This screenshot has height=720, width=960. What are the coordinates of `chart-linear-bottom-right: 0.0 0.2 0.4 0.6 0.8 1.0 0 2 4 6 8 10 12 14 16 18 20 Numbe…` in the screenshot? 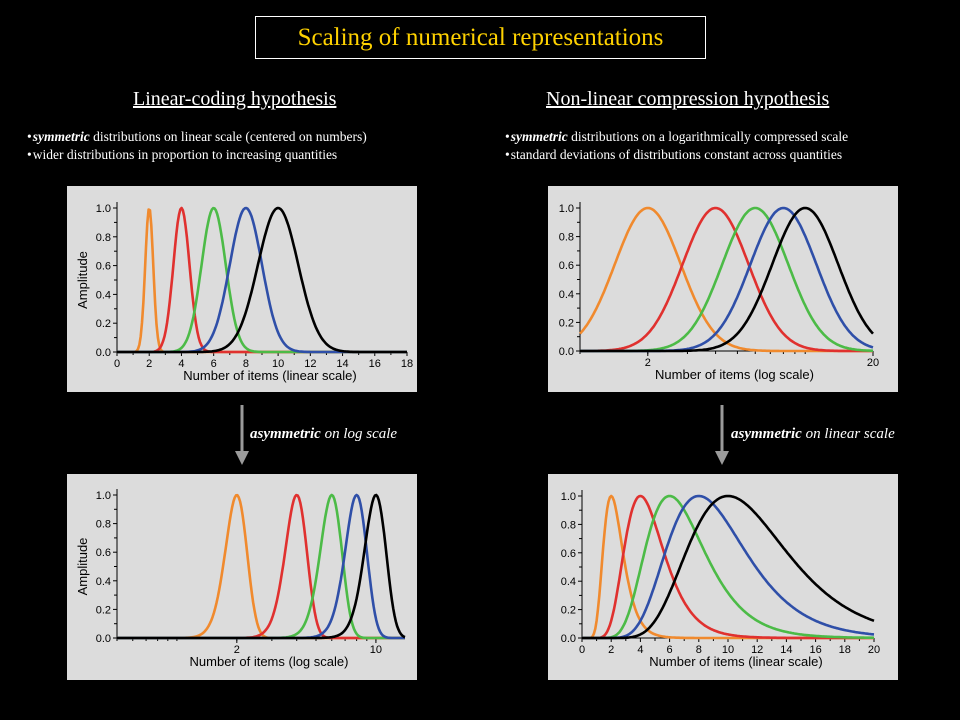 It's located at (723, 577).